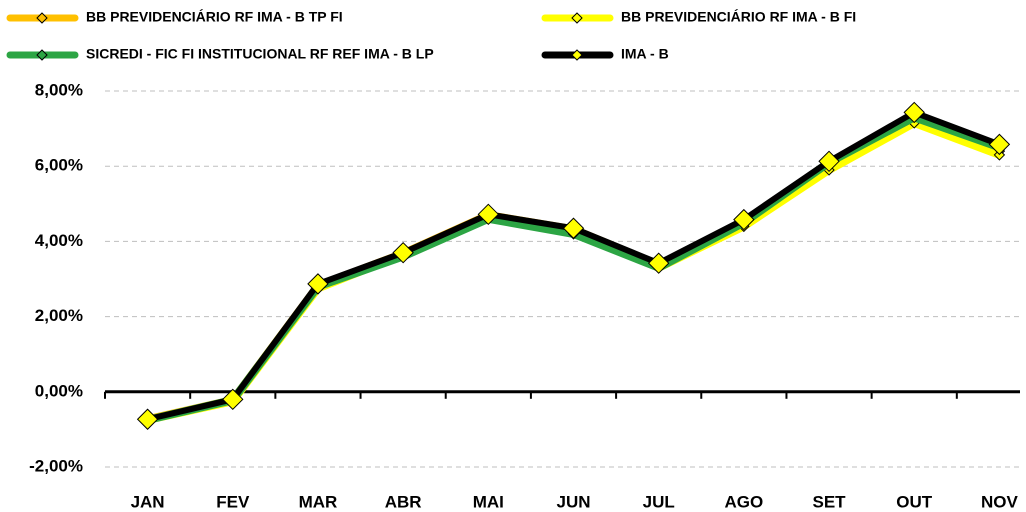 Image resolution: width=1026 pixels, height=512 pixels. What do you see at coordinates (738, 17) in the screenshot?
I see `legend-label: BB PREVIDENCIÁRIO RF IMA - B FI` at bounding box center [738, 17].